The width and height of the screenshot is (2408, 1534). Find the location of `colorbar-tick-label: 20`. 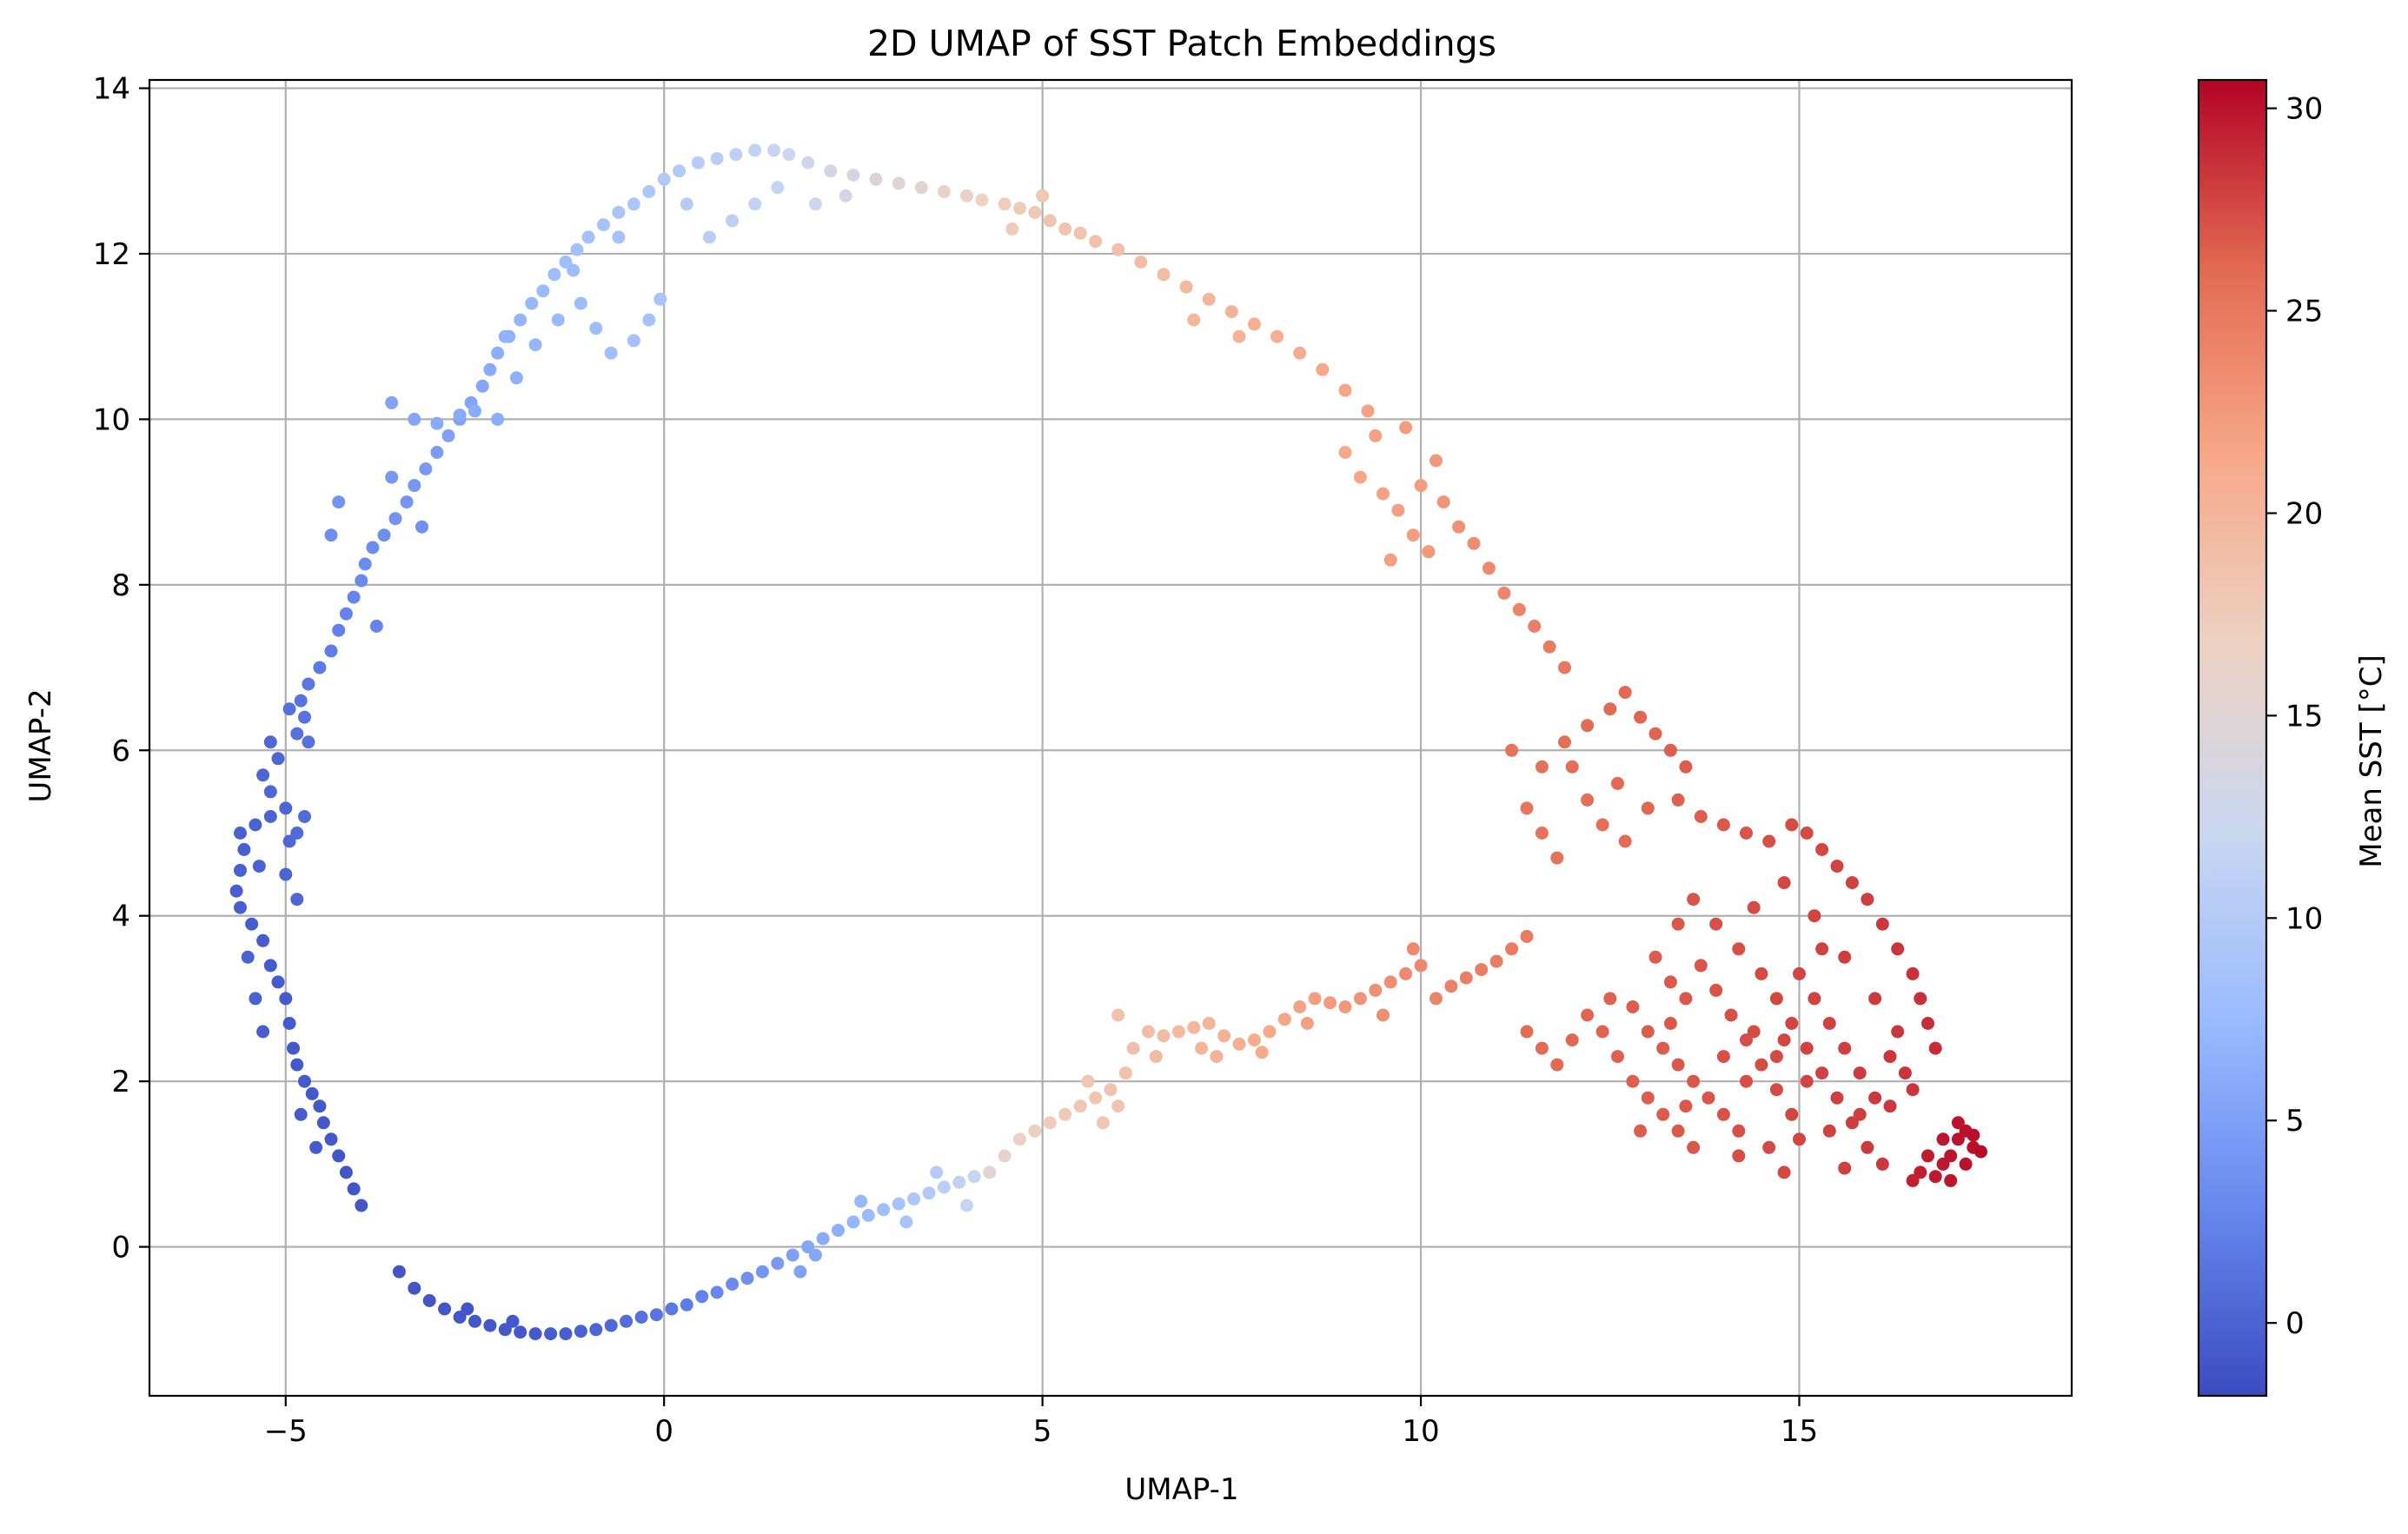

colorbar-tick-label: 20 is located at coordinates (2304, 513).